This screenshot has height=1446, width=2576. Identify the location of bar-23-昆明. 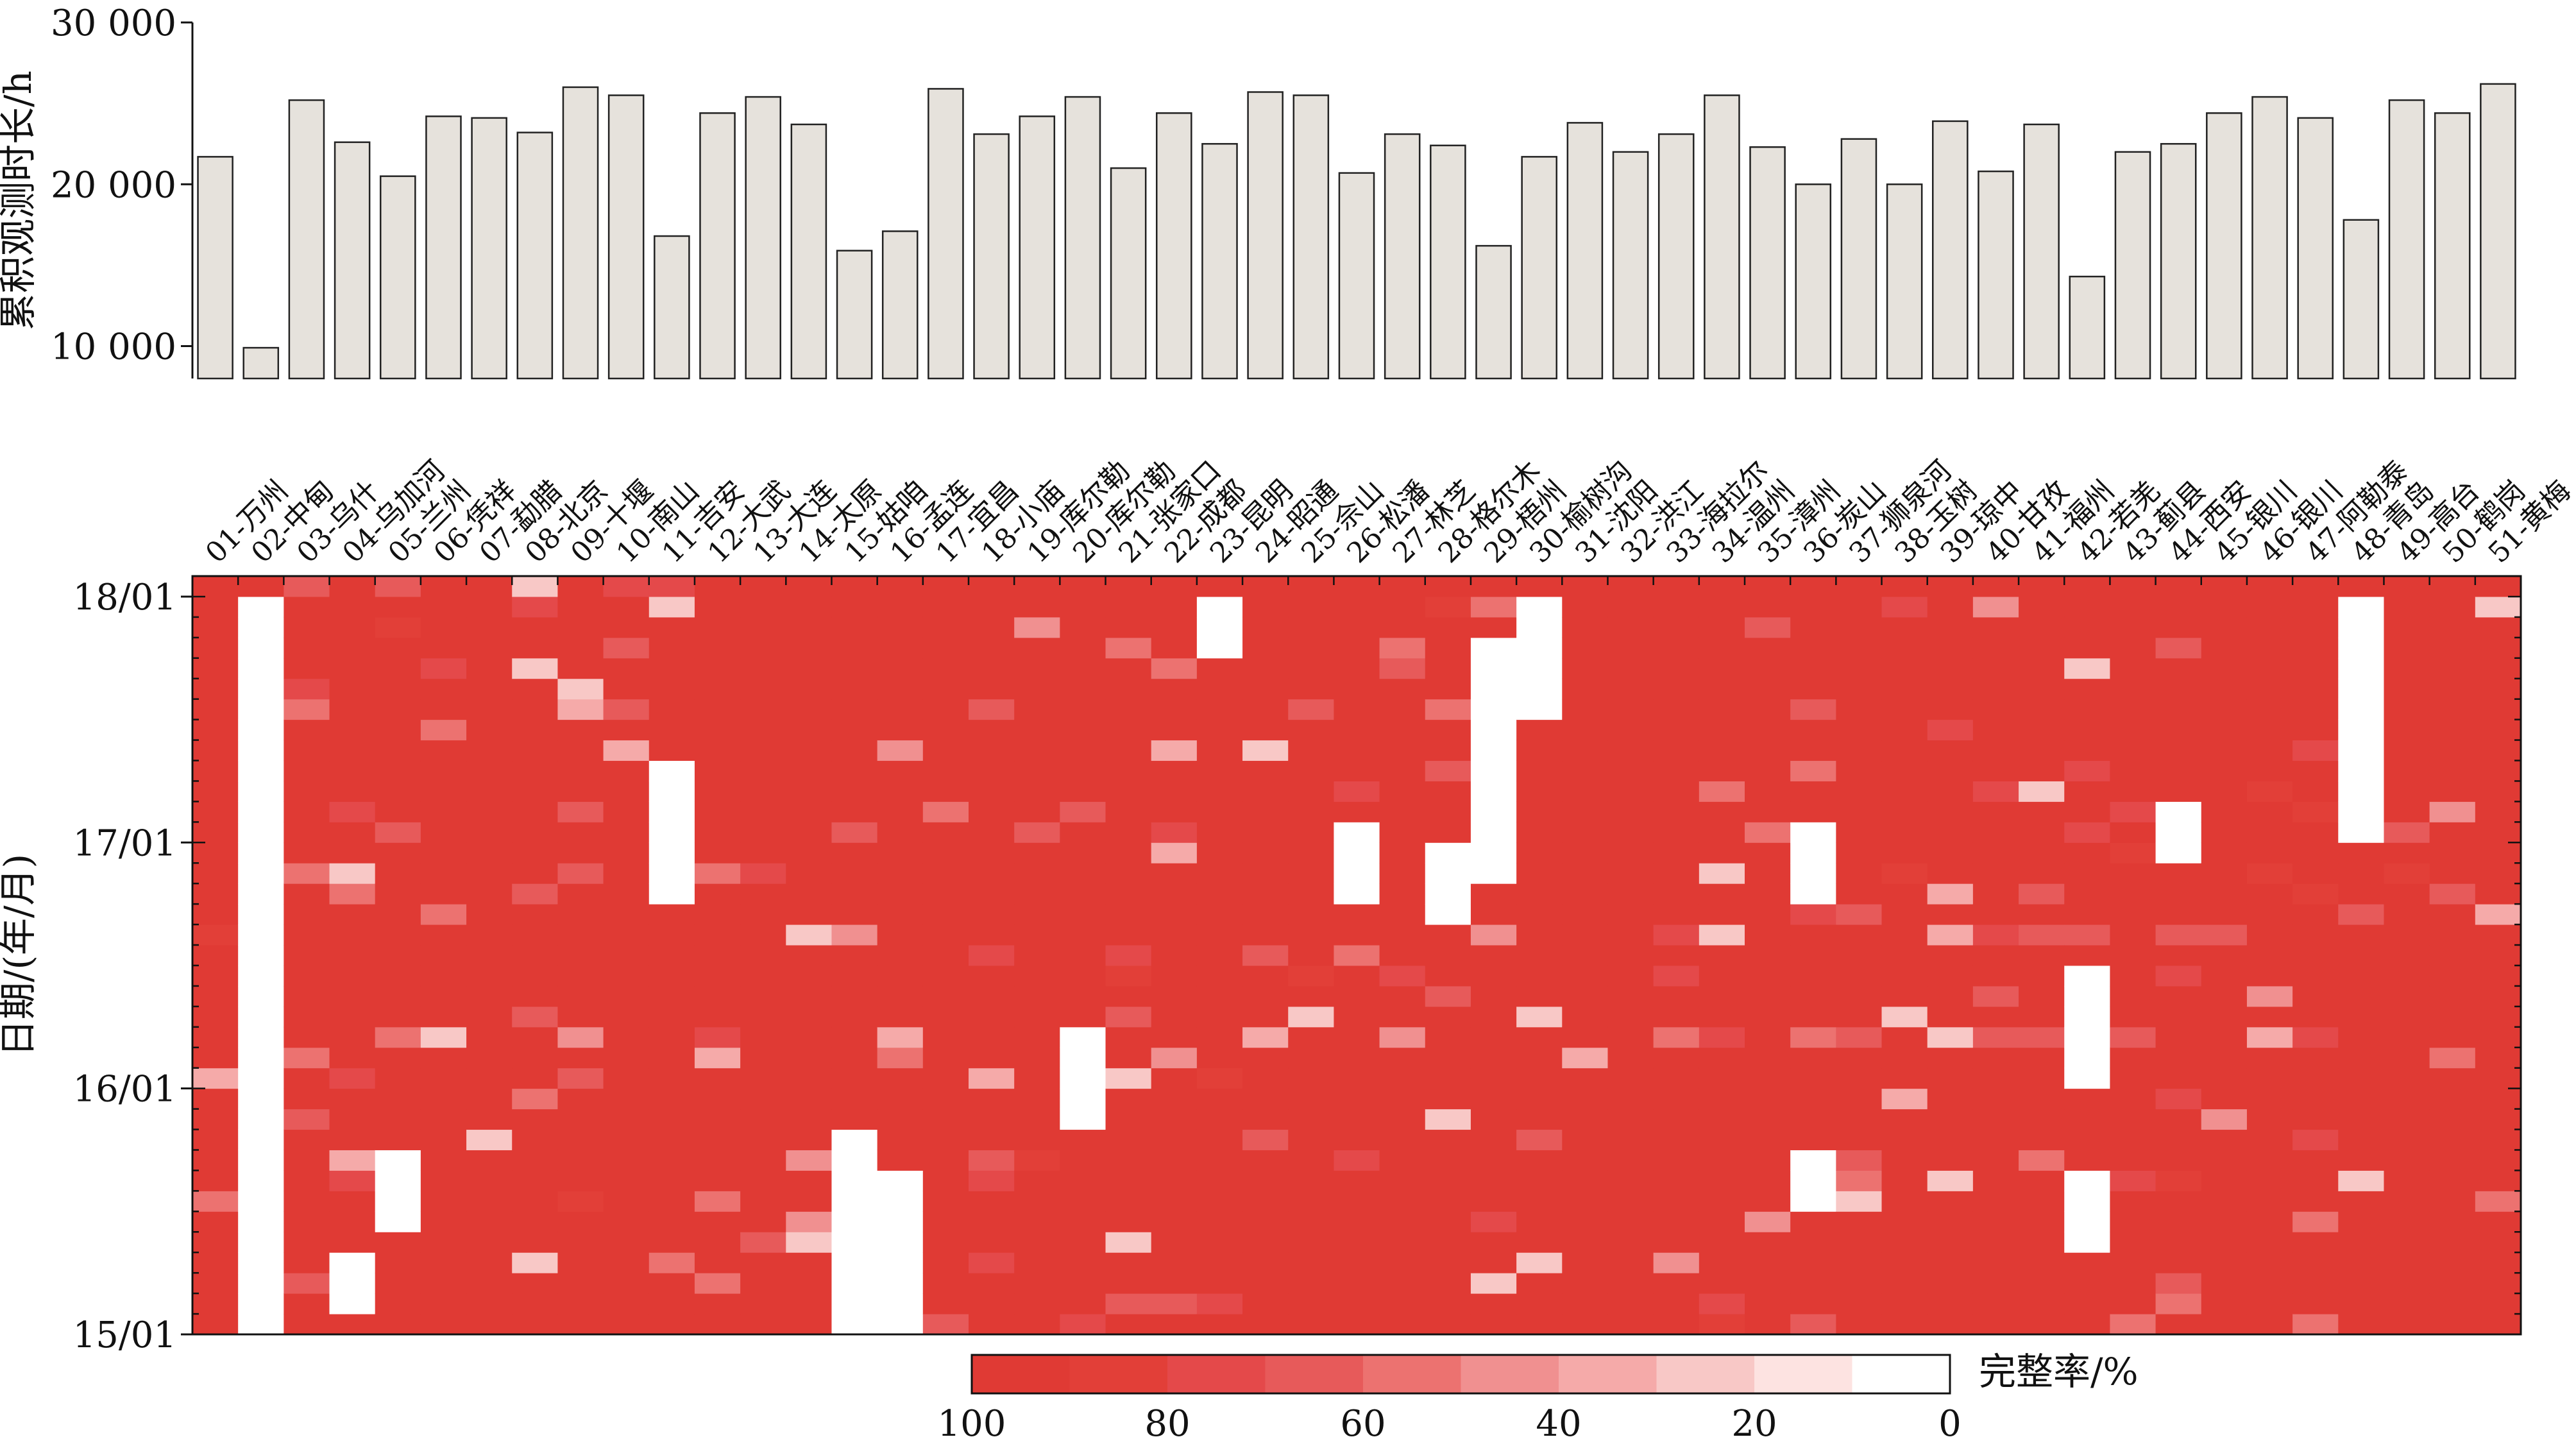
(1219, 261).